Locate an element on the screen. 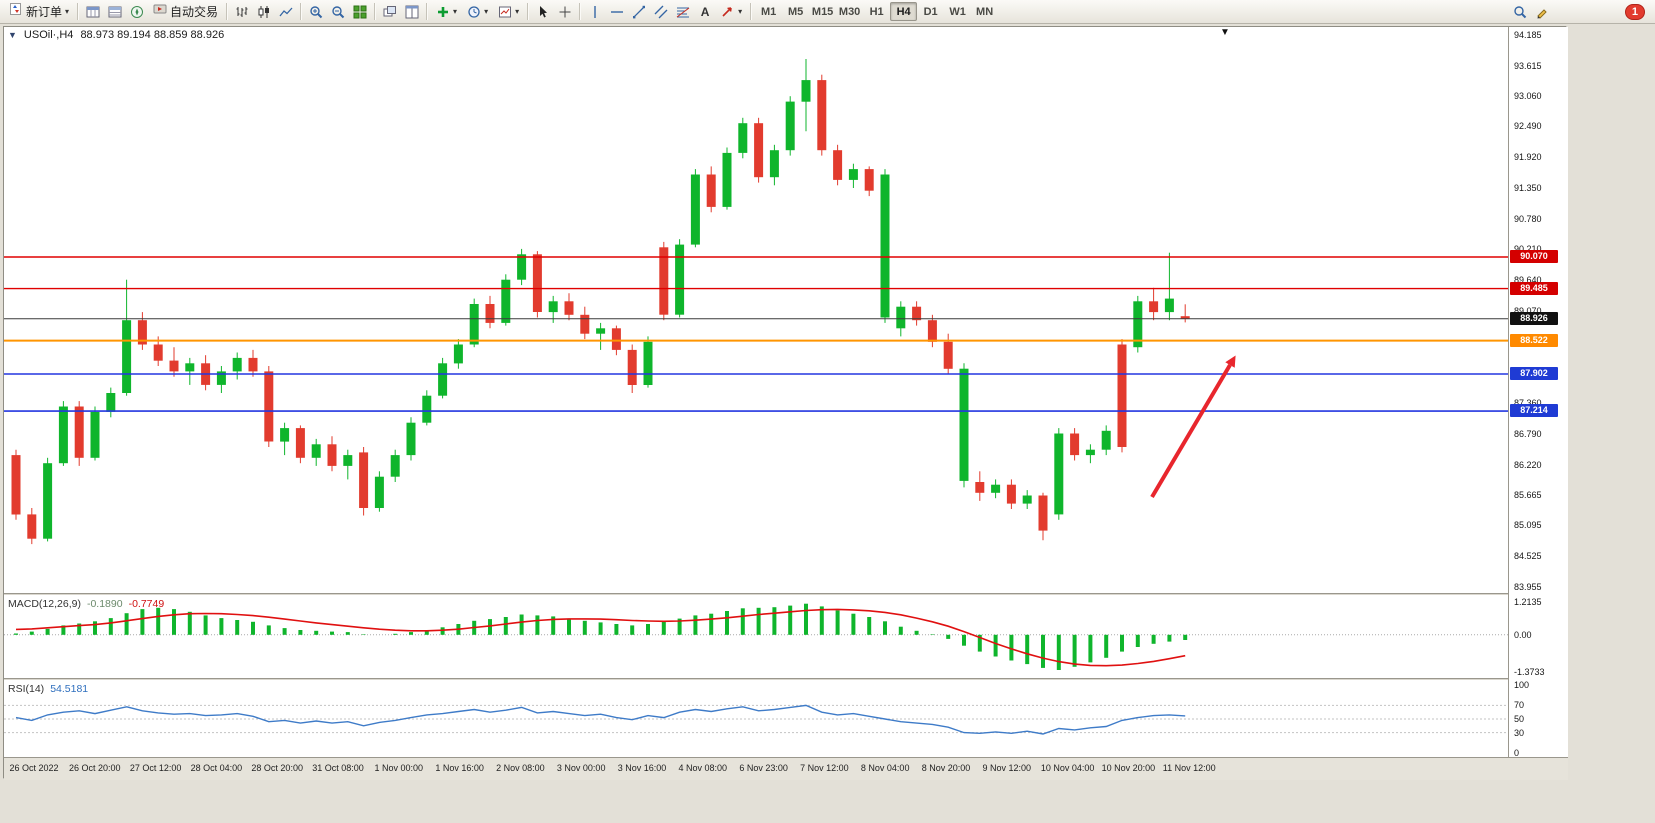 Image resolution: width=1655 pixels, height=823 pixels. notification-badge: 1 is located at coordinates (1634, 11).